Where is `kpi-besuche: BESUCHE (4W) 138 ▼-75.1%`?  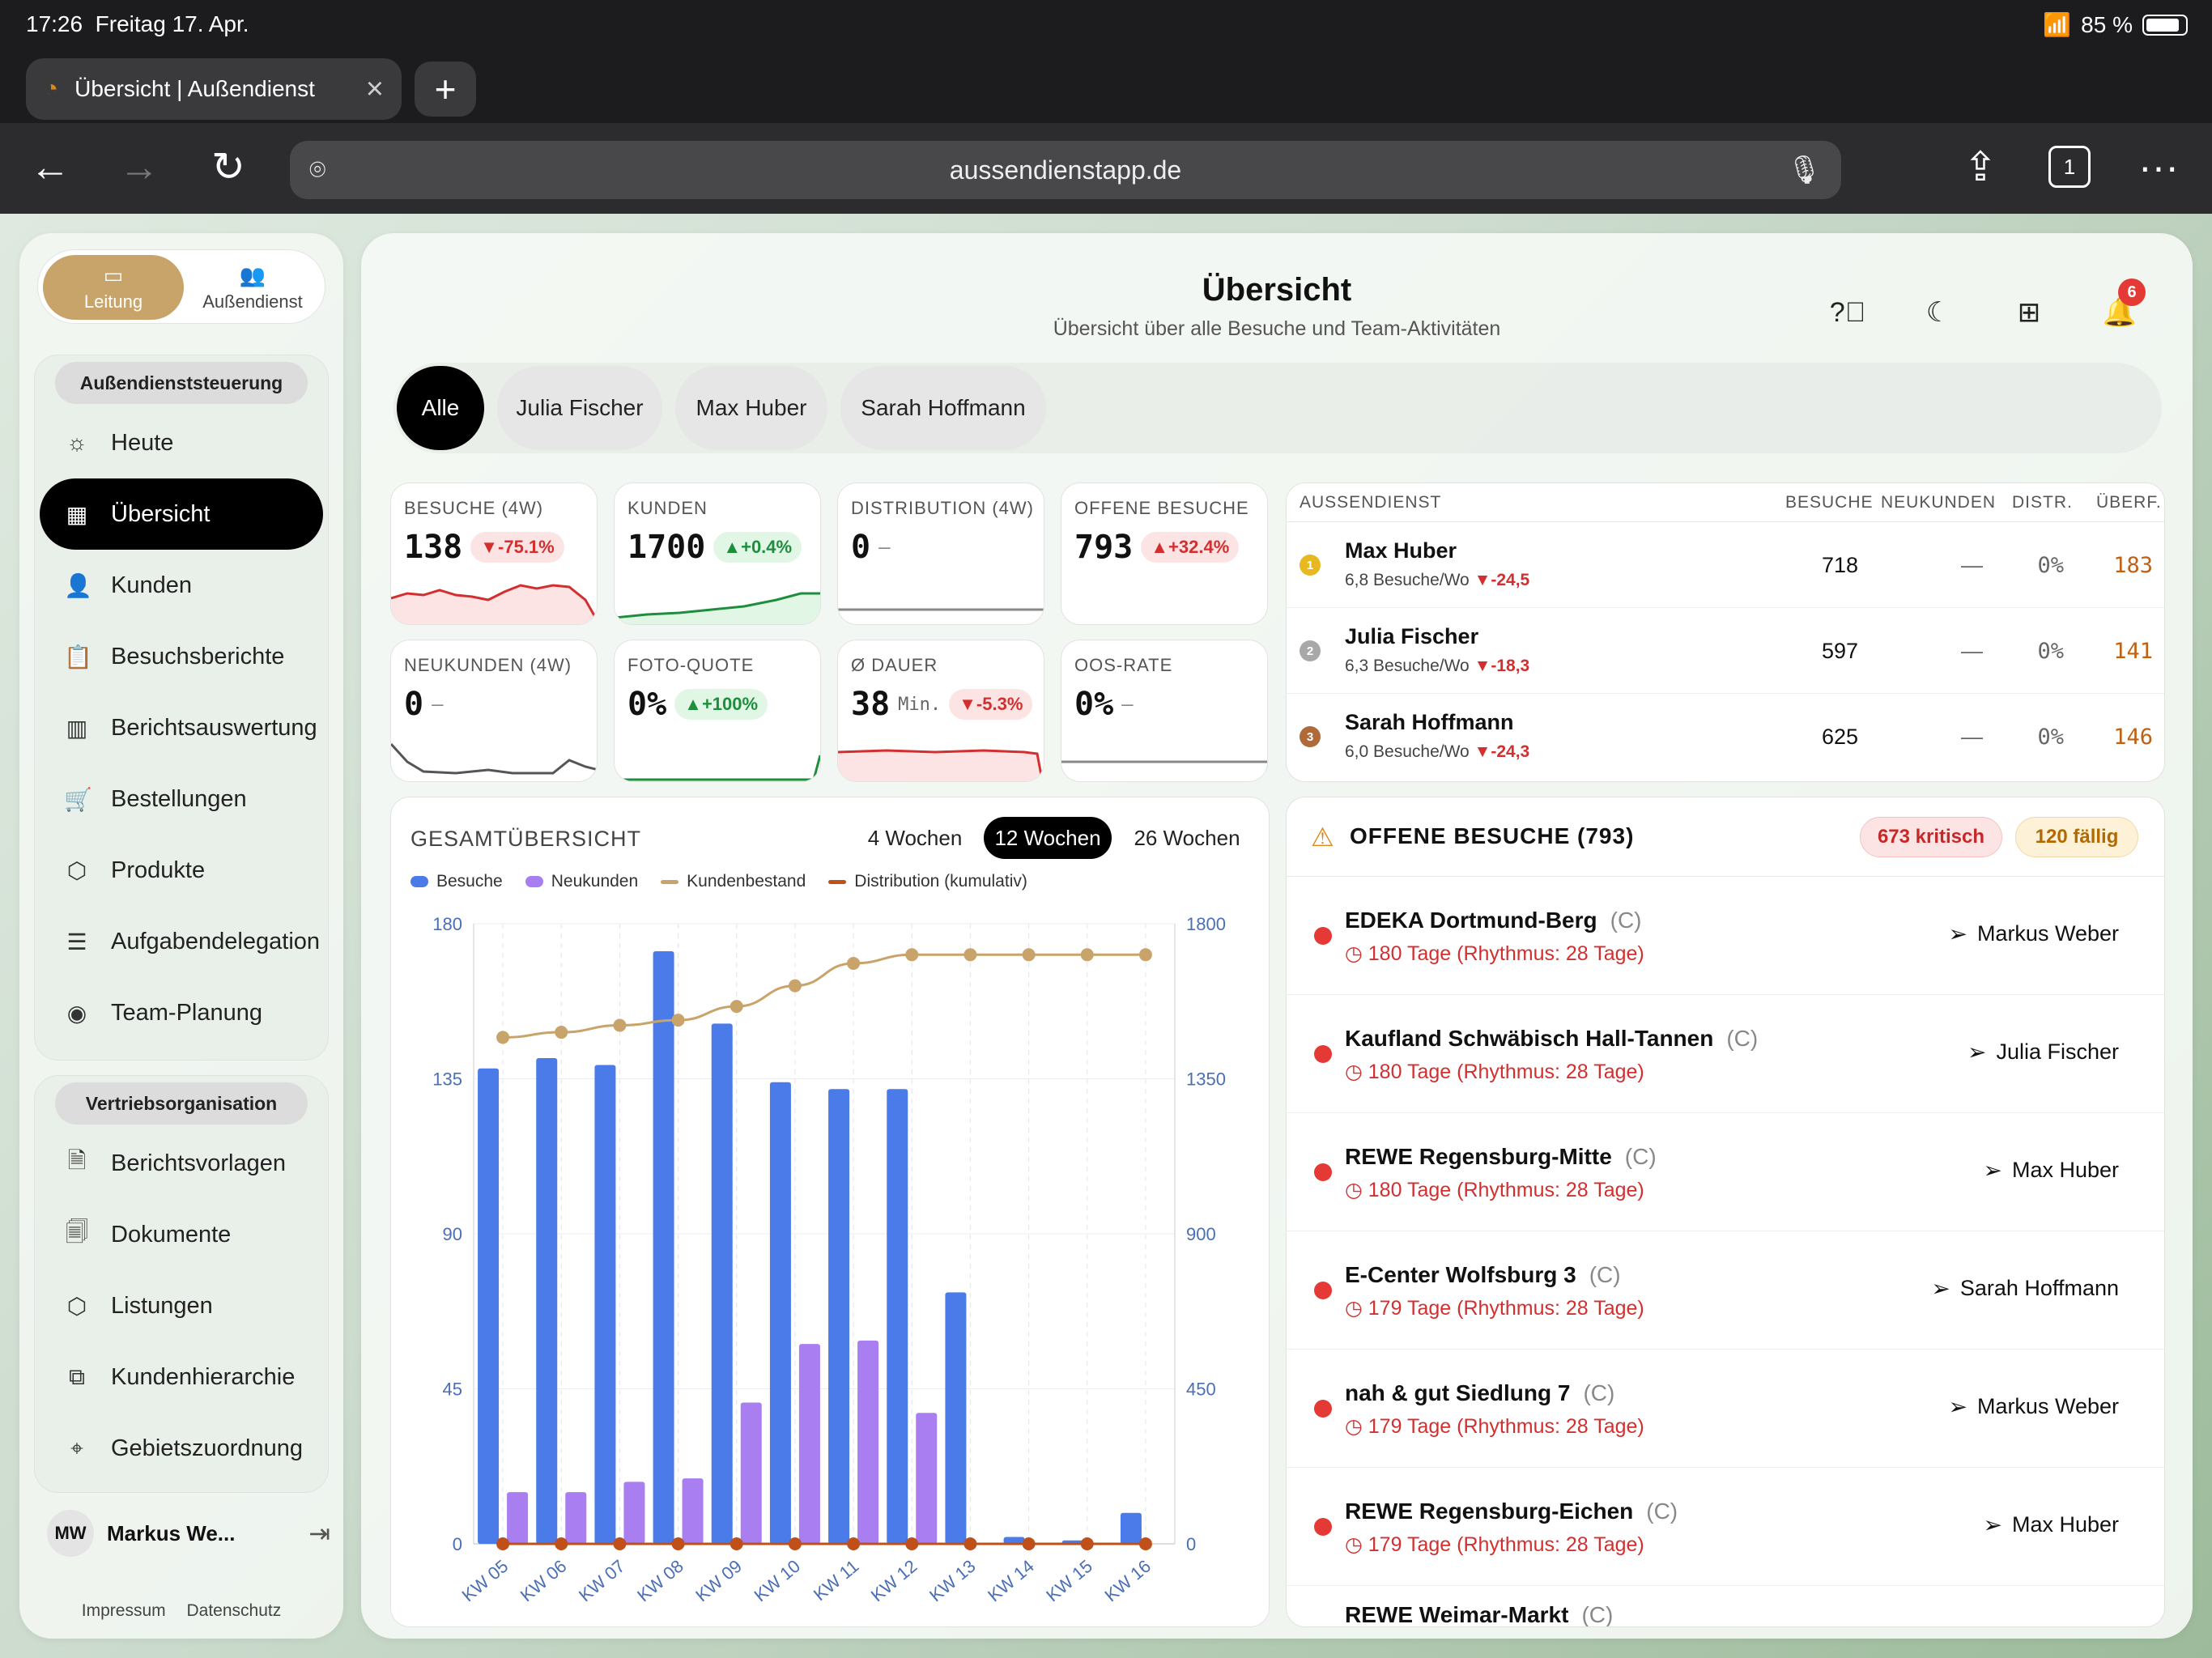 kpi-besuche: BESUCHE (4W) 138 ▼-75.1% is located at coordinates (494, 554).